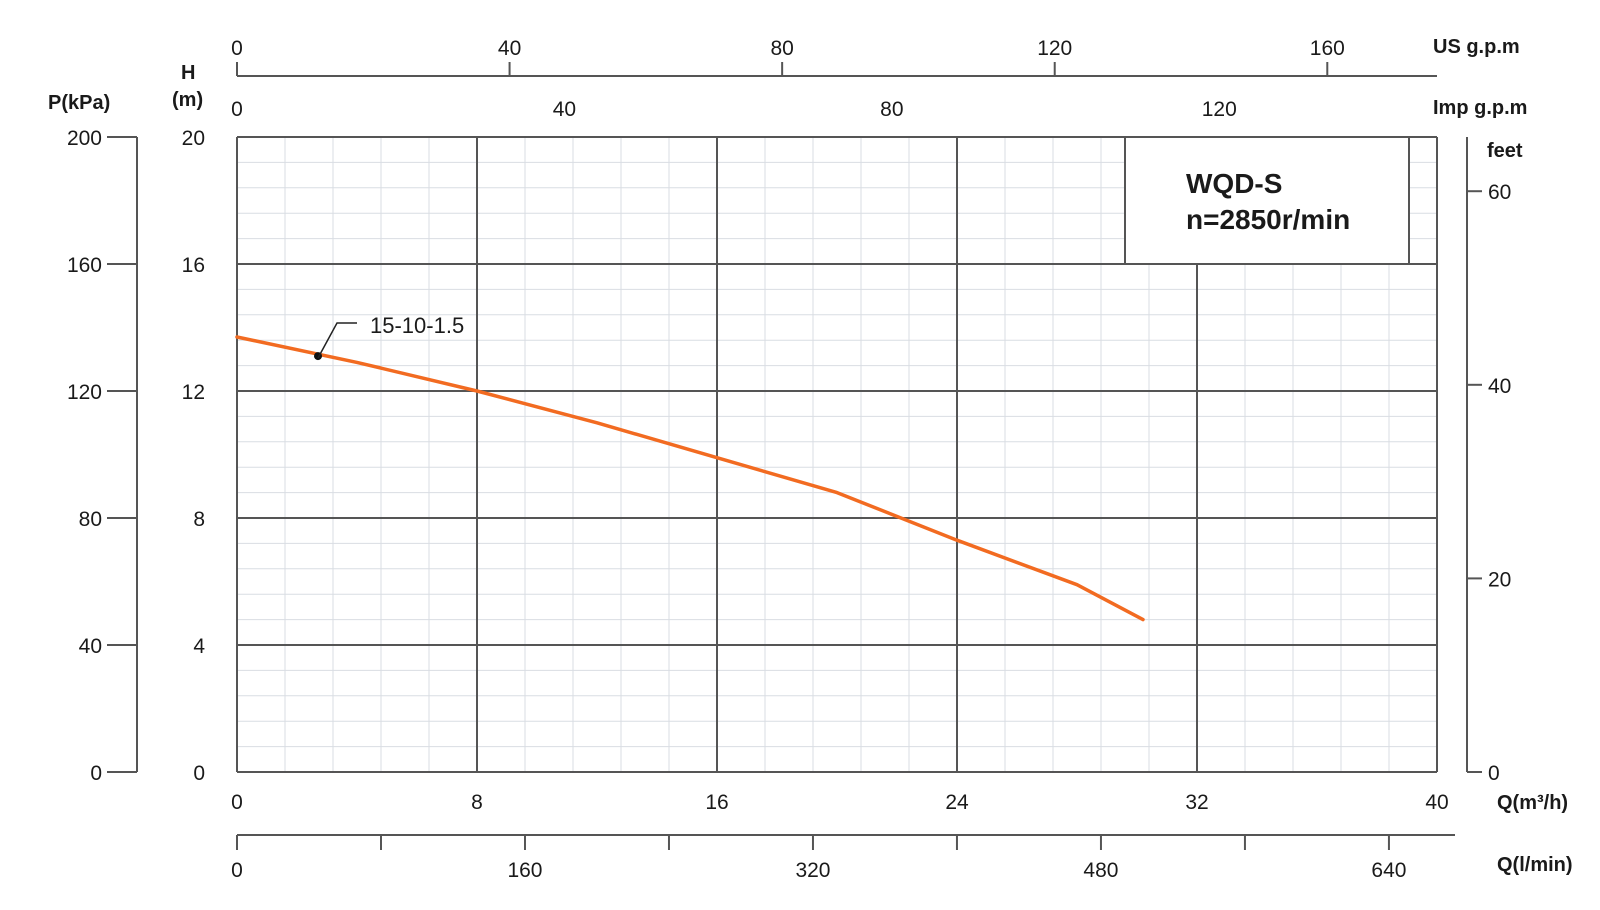  I want to click on x-tick-label: 8, so click(477, 802).